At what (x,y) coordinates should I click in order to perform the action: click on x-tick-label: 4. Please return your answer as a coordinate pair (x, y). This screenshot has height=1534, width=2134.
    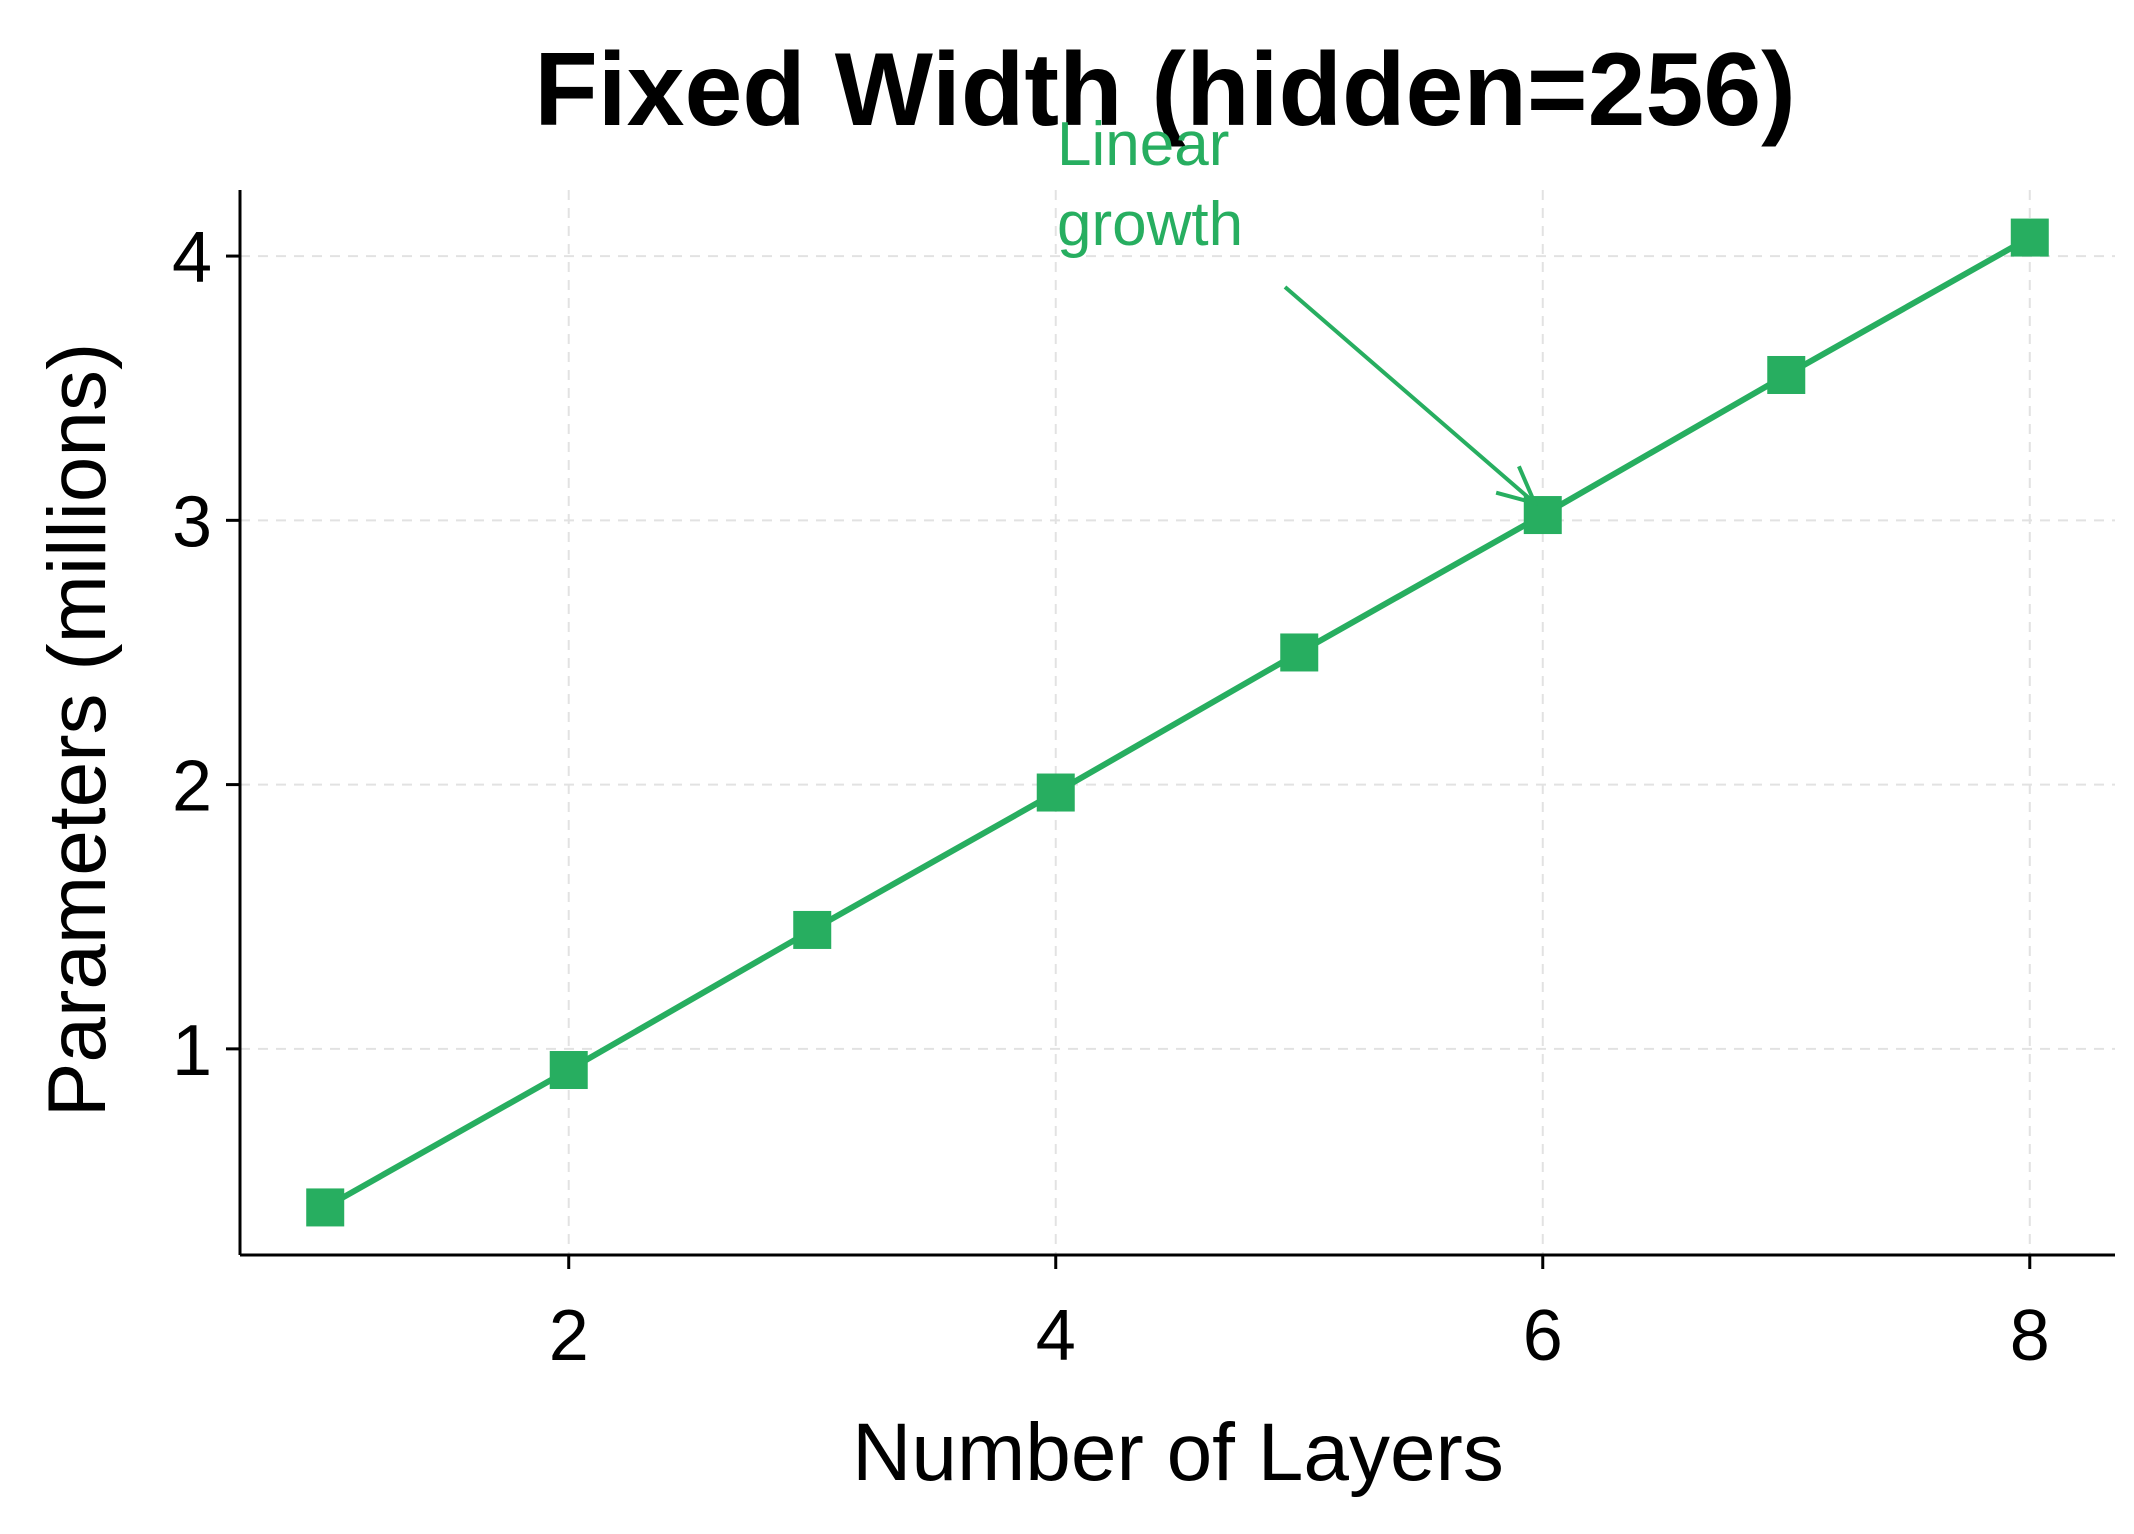
    Looking at the image, I should click on (1056, 1336).